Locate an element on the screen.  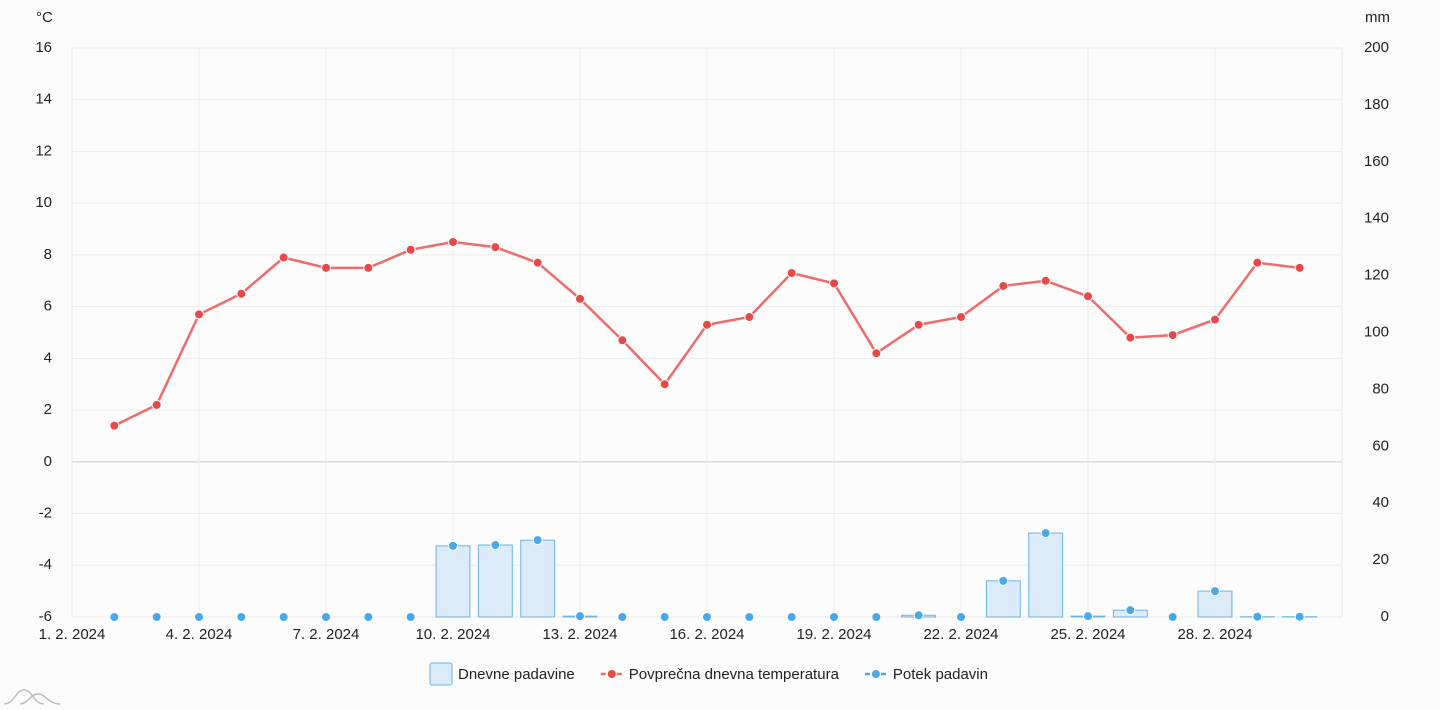
y-tick-label: 16 is located at coordinates (43, 47).